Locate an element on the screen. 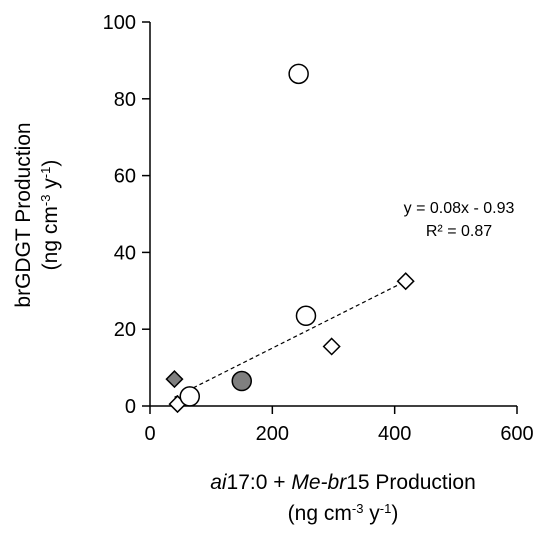  y-tick-label: 60 is located at coordinates (125, 177).